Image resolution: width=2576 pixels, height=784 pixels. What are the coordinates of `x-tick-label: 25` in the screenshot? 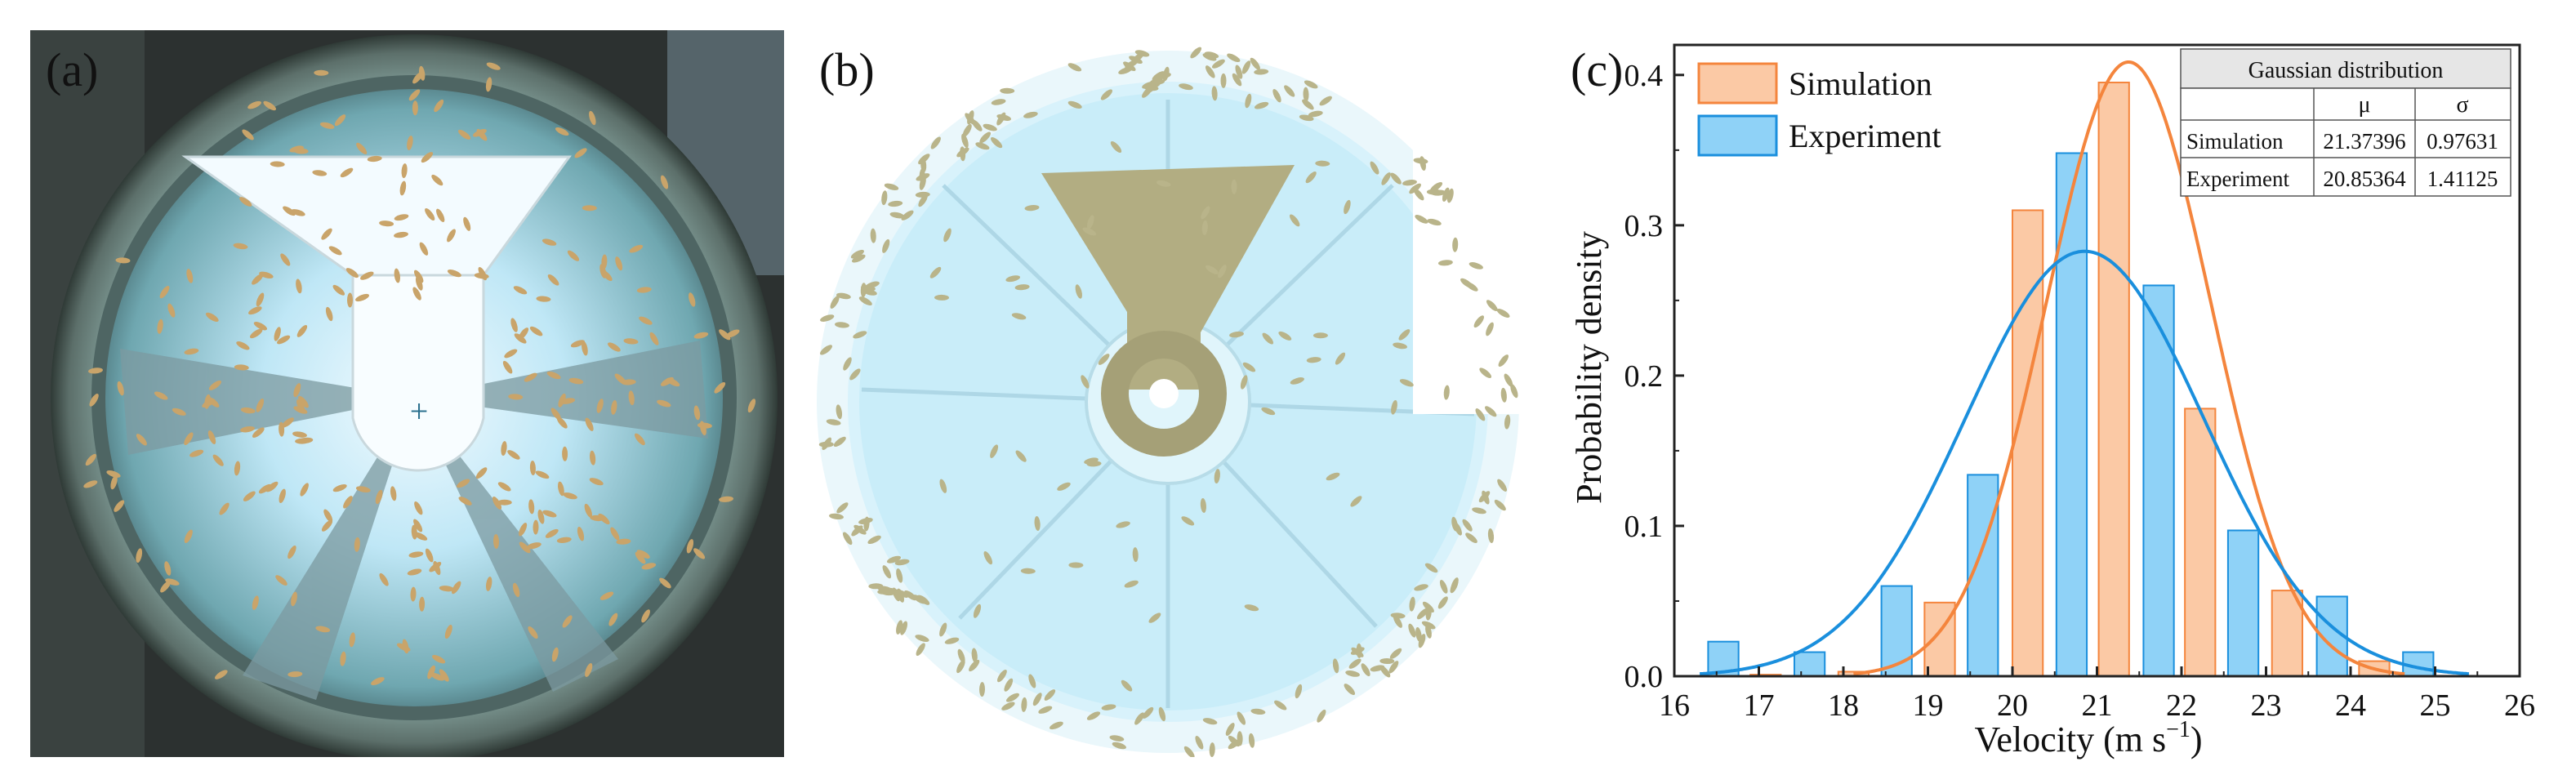 It's located at (2435, 705).